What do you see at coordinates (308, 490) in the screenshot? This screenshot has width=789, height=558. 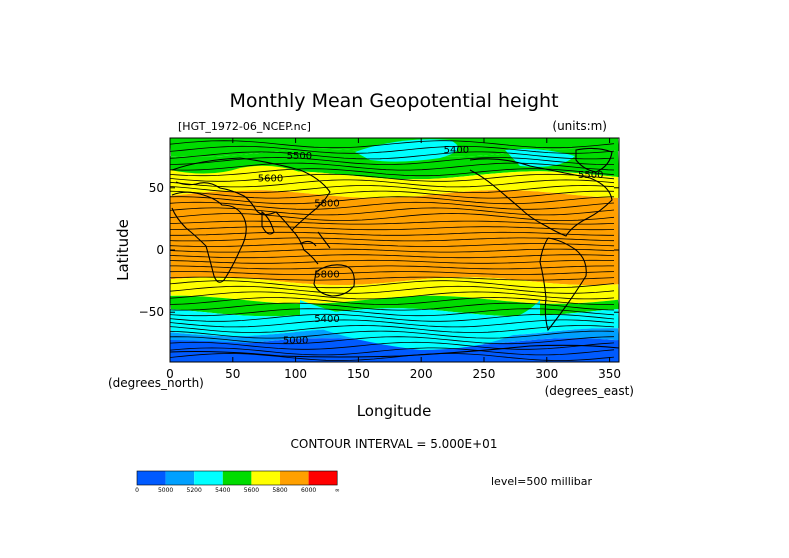 I see `colorbar-label: 6000` at bounding box center [308, 490].